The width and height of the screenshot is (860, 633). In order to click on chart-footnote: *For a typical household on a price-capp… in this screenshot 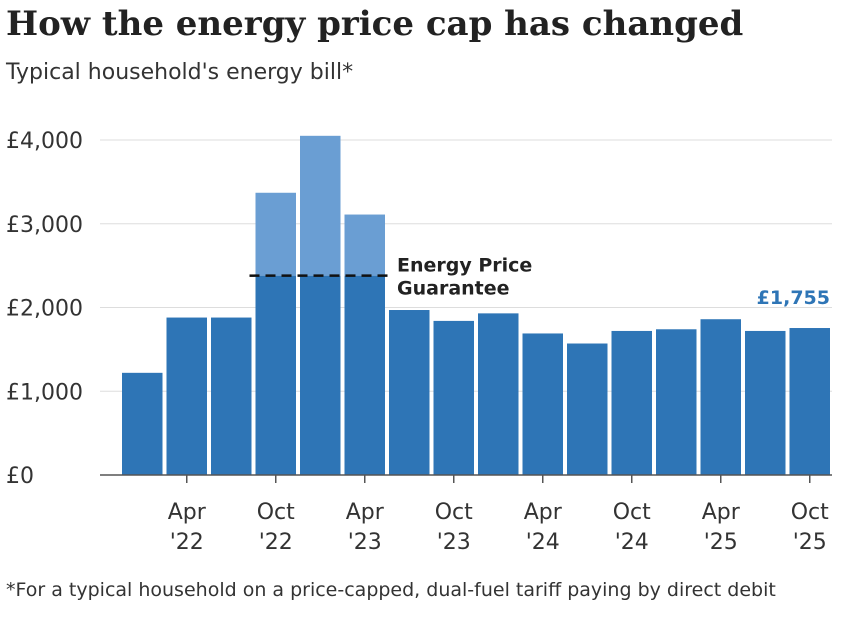, I will do `click(391, 590)`.